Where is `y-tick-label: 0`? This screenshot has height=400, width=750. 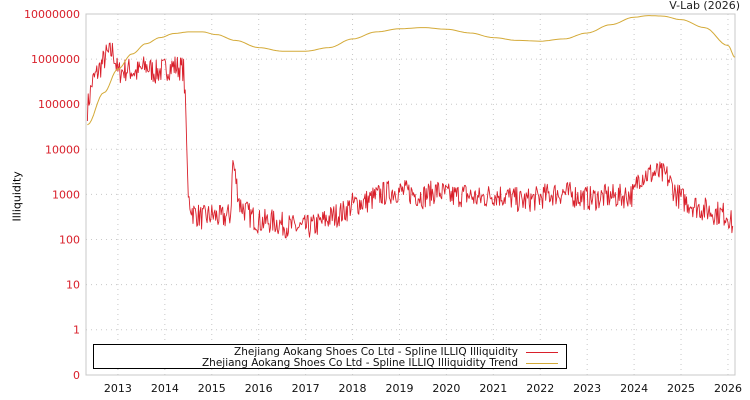
y-tick-label: 0 is located at coordinates (76, 375).